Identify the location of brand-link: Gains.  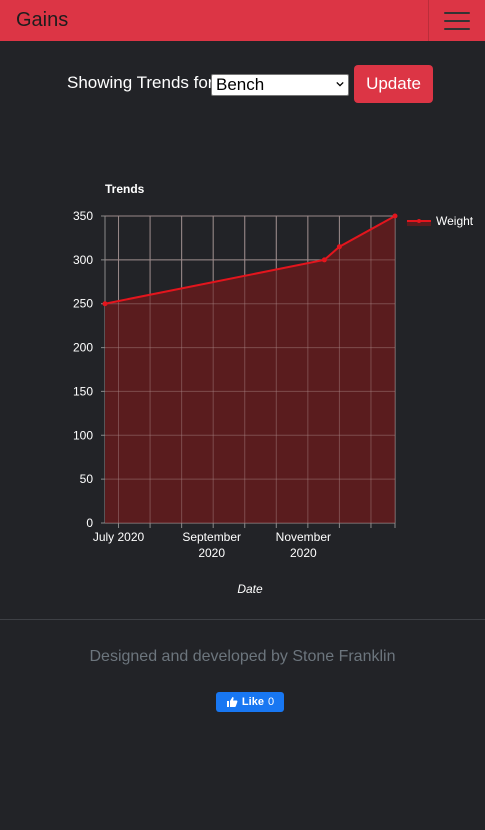
(42, 20).